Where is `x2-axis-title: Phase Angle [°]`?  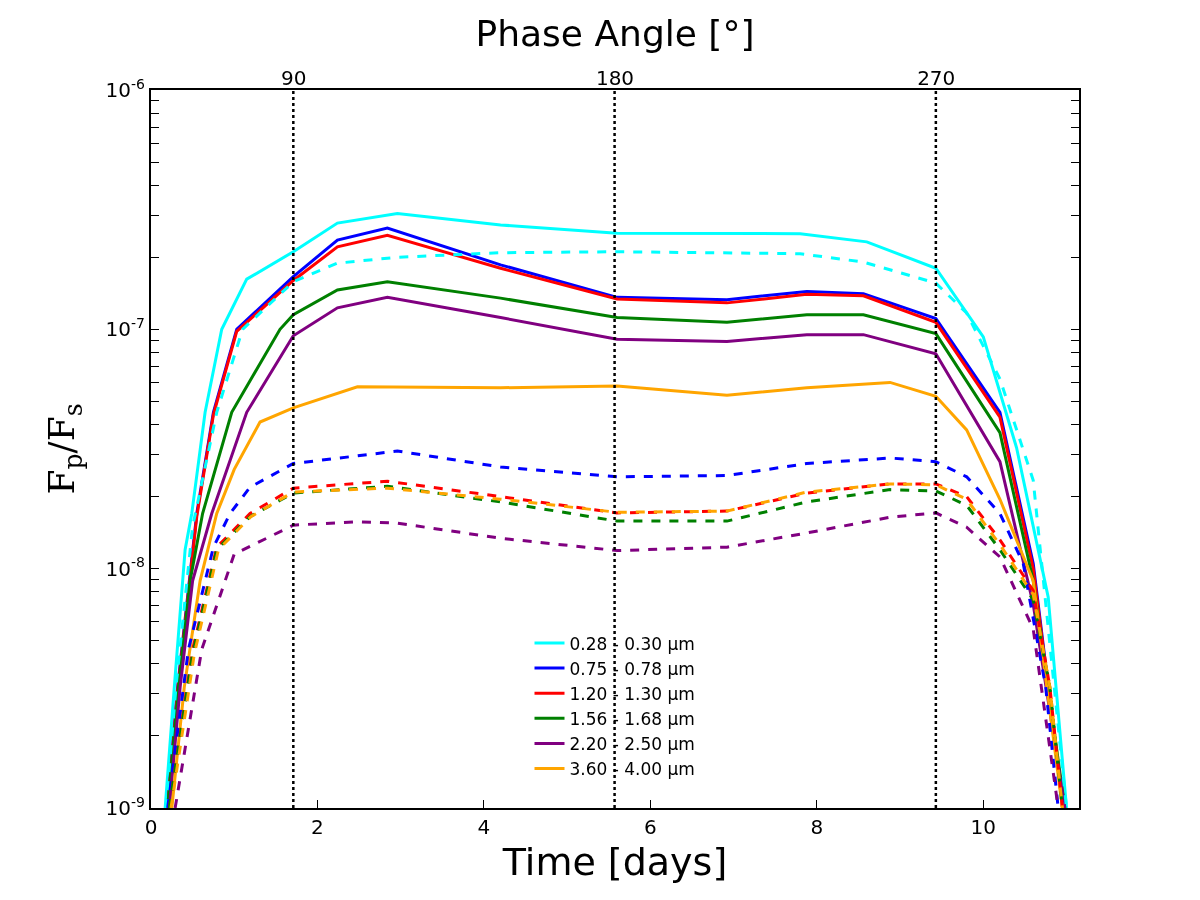
x2-axis-title: Phase Angle [°] is located at coordinates (615, 33).